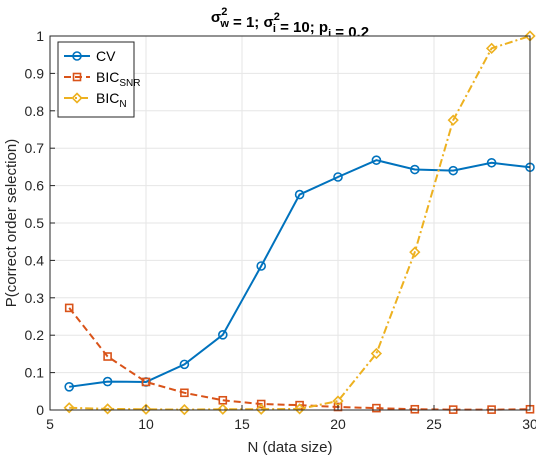 The width and height of the screenshot is (536, 458). What do you see at coordinates (111, 100) in the screenshot?
I see `legend-label: BICN` at bounding box center [111, 100].